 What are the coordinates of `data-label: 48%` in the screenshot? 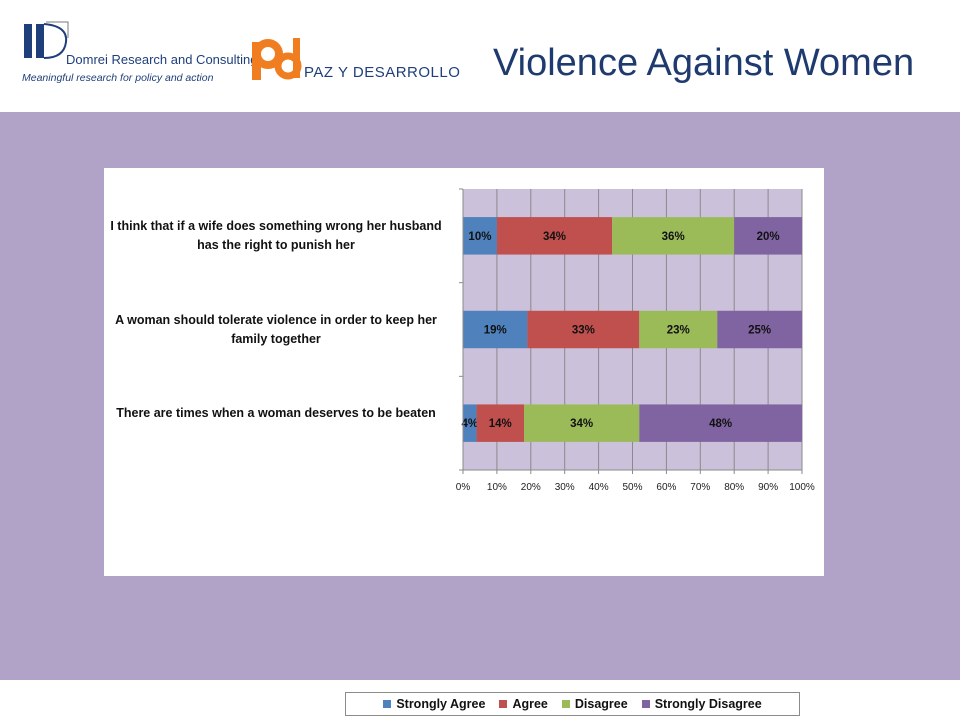 It's located at (720, 424).